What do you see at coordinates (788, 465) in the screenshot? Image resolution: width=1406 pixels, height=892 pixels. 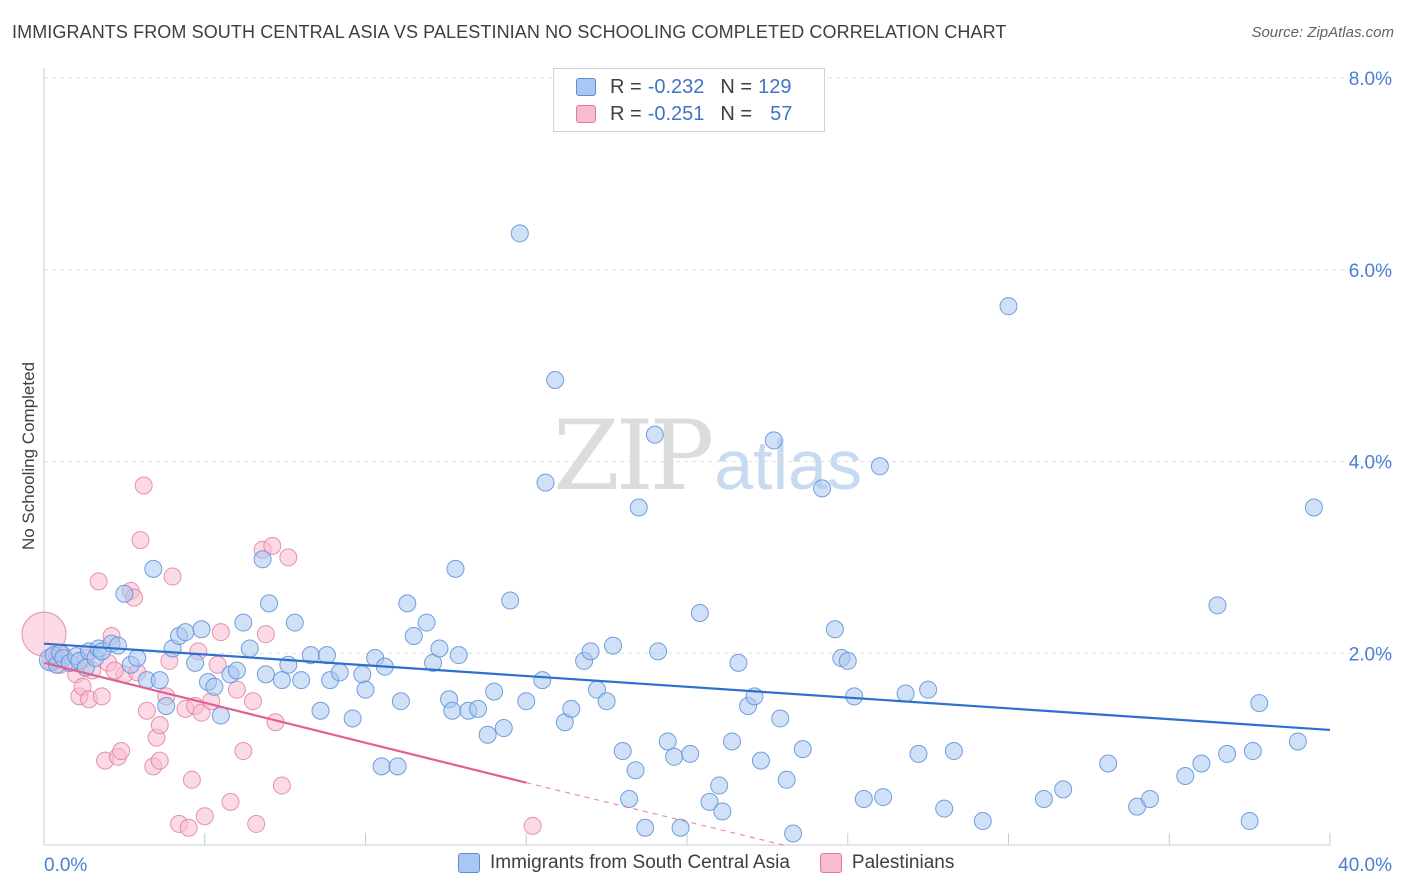 I see `watermark-atlas: atlas` at bounding box center [788, 465].